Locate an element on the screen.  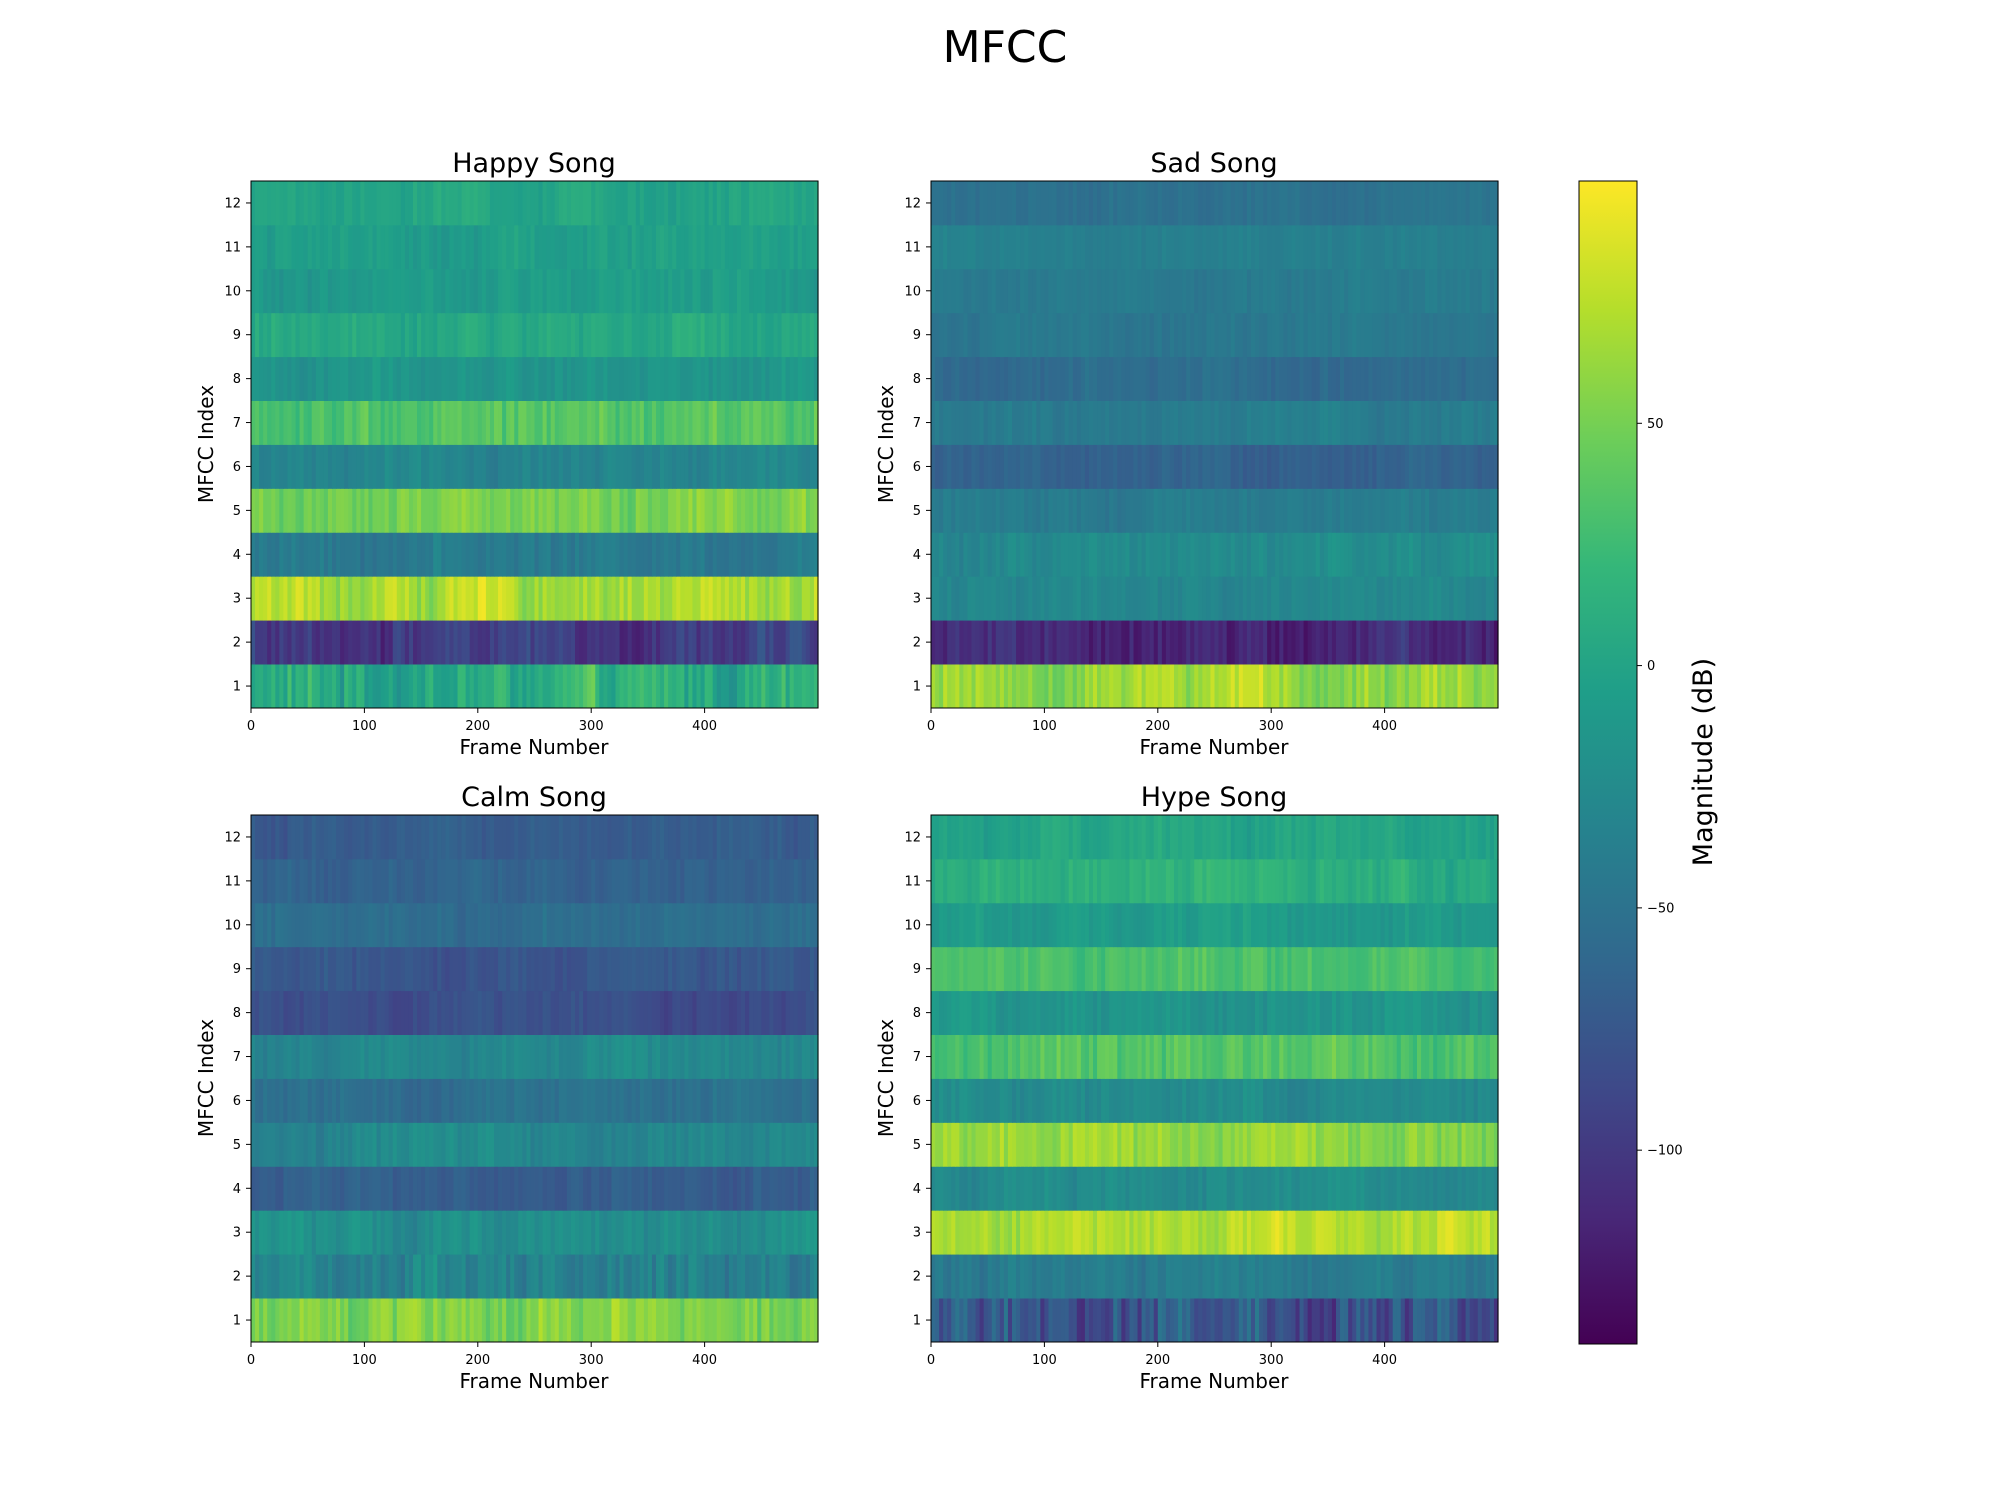
y-tick-label: 4 is located at coordinates (237, 555).